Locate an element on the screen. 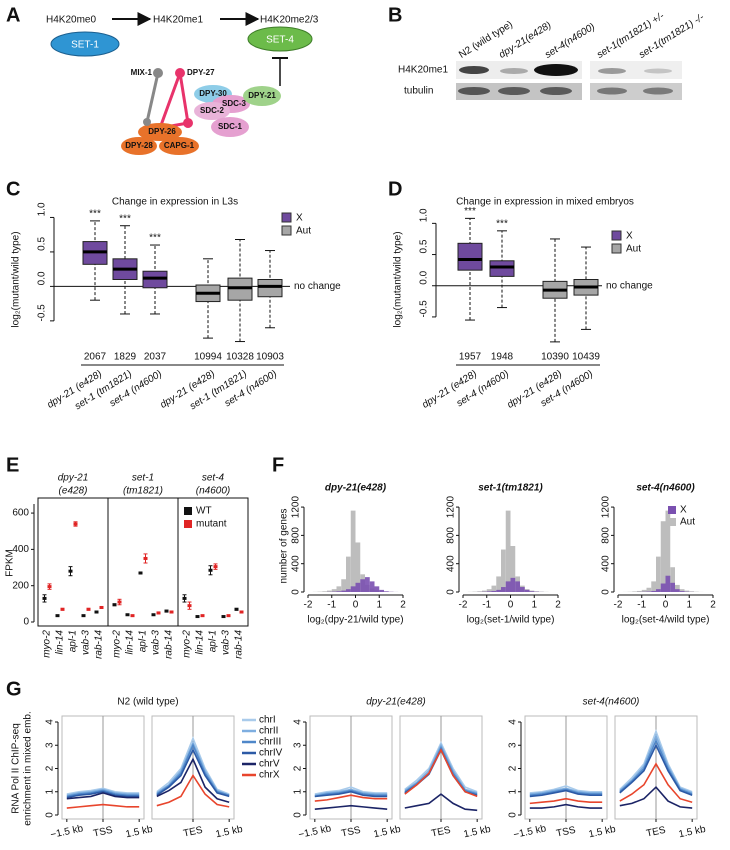 This screenshot has width=730, height=850. count-label: 10390 is located at coordinates (555, 357).